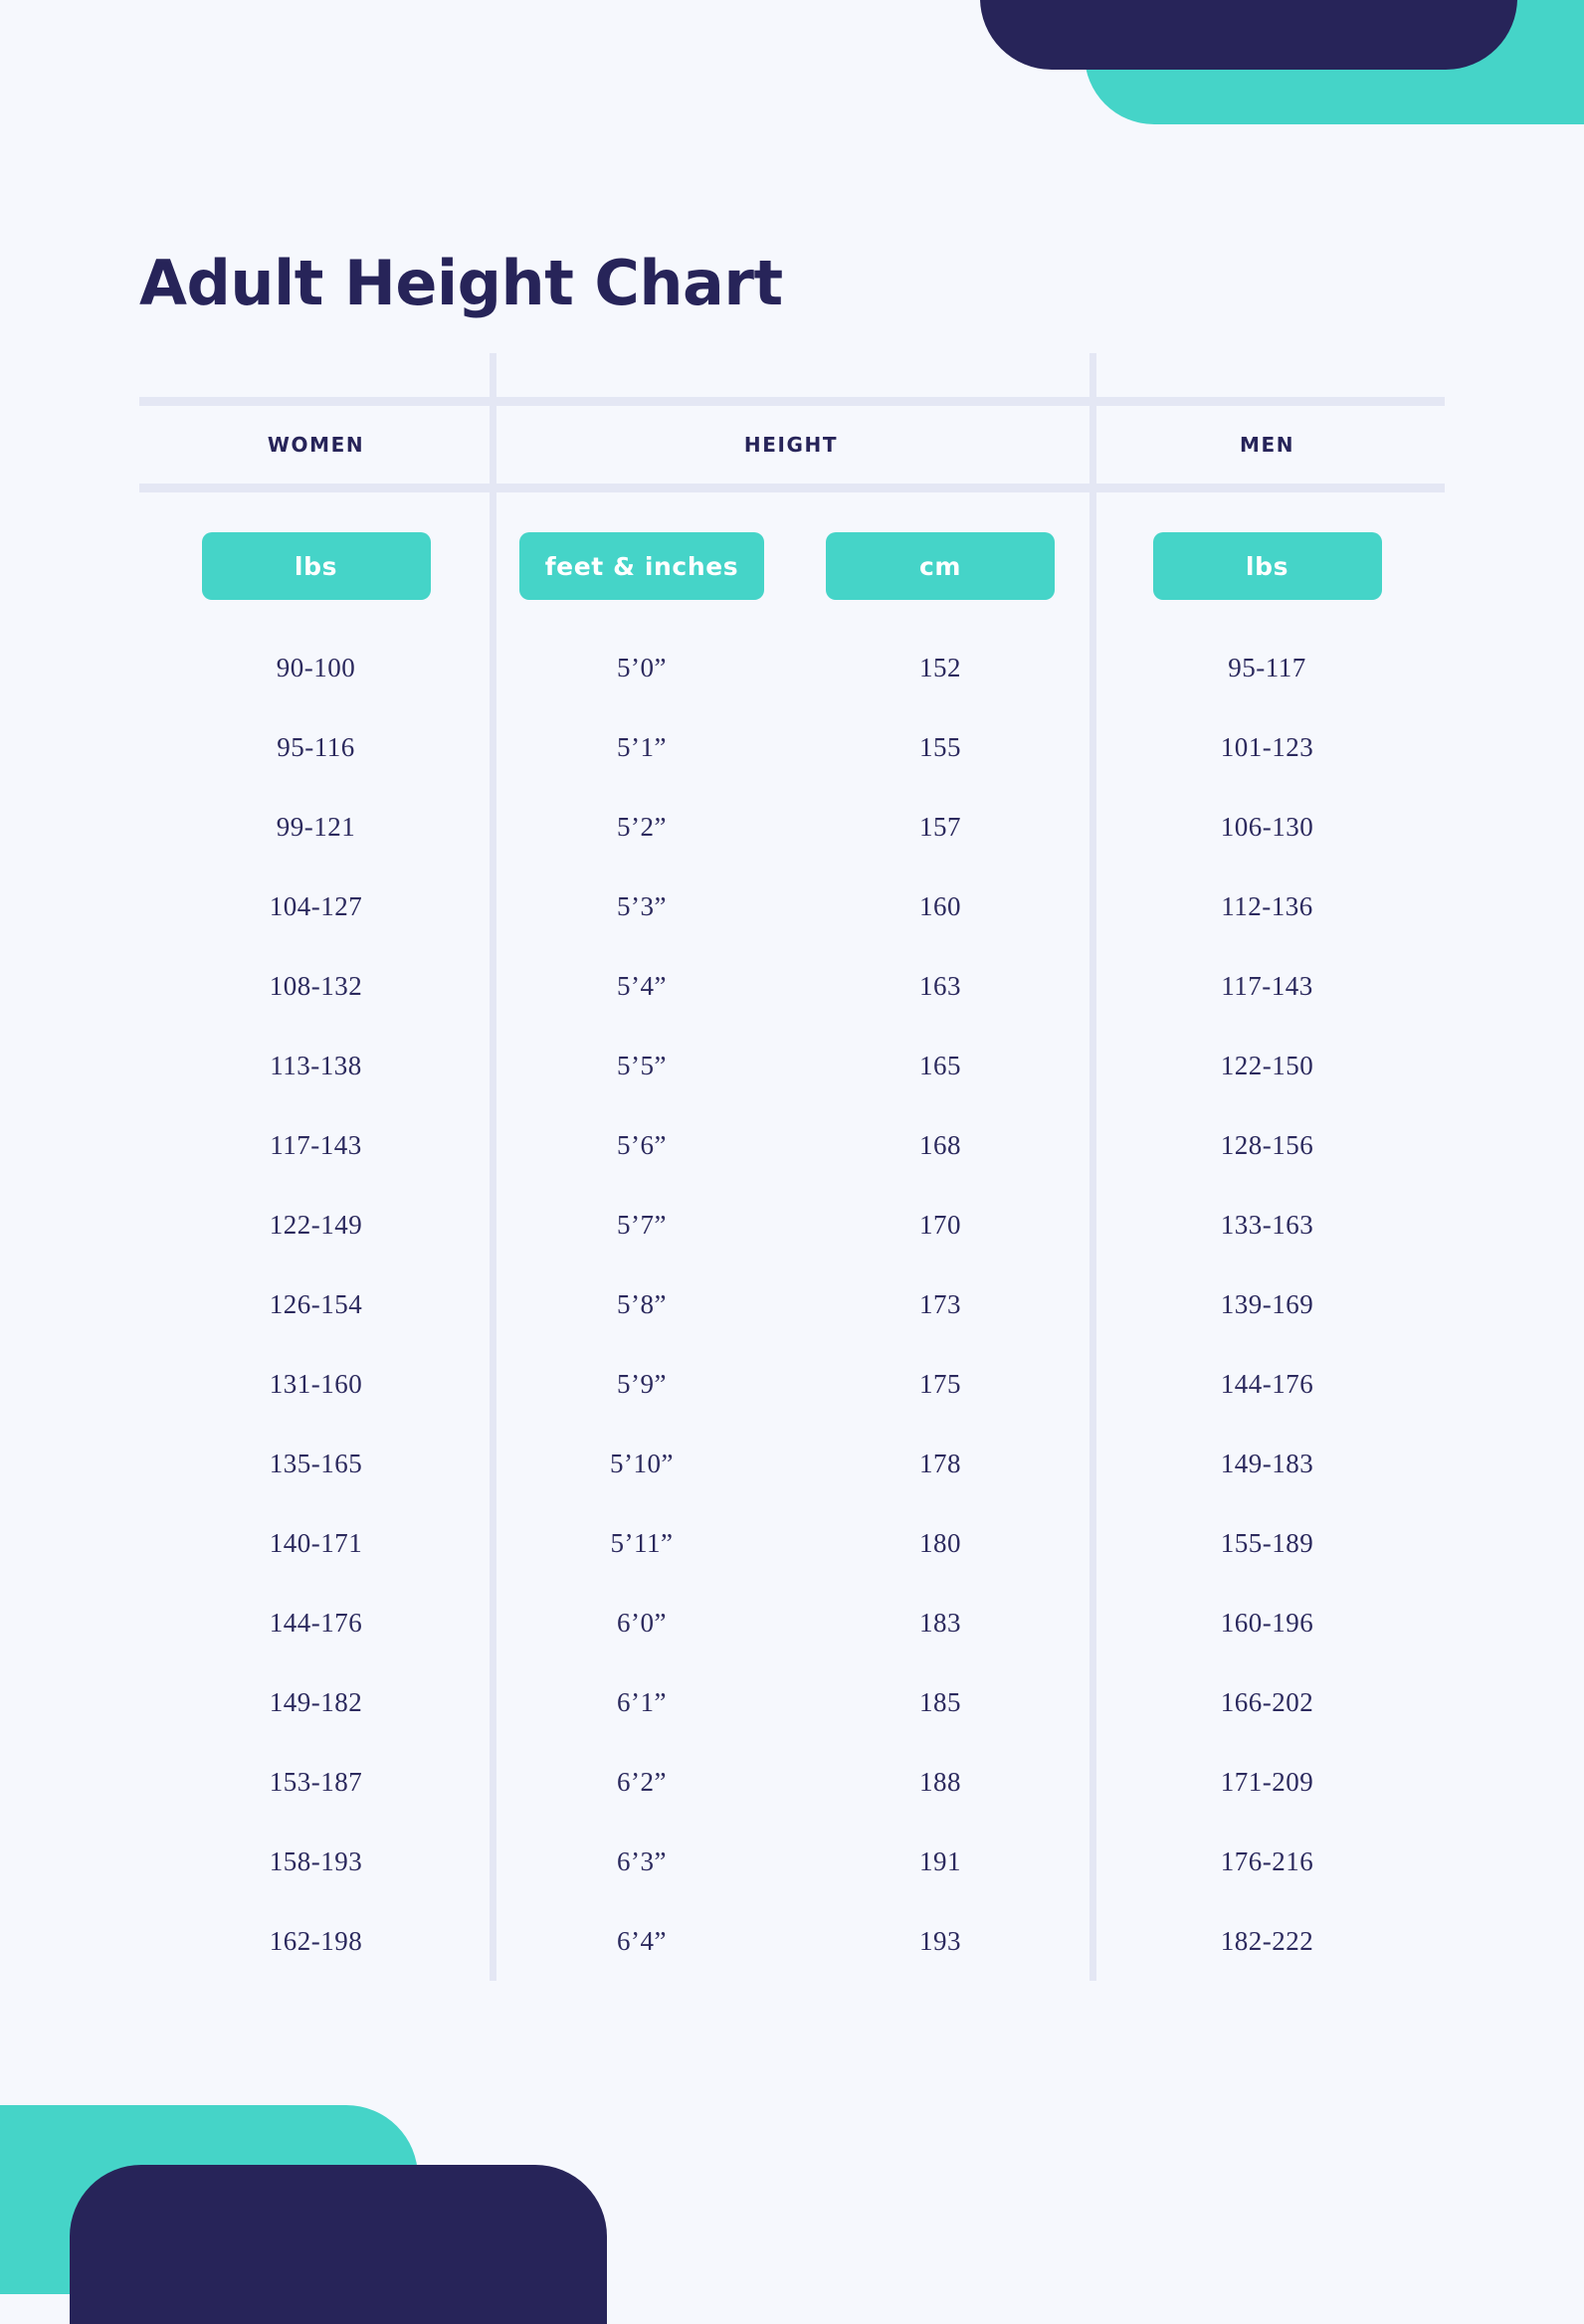  What do you see at coordinates (642, 667) in the screenshot?
I see `cell-feet-inches: 5’0”` at bounding box center [642, 667].